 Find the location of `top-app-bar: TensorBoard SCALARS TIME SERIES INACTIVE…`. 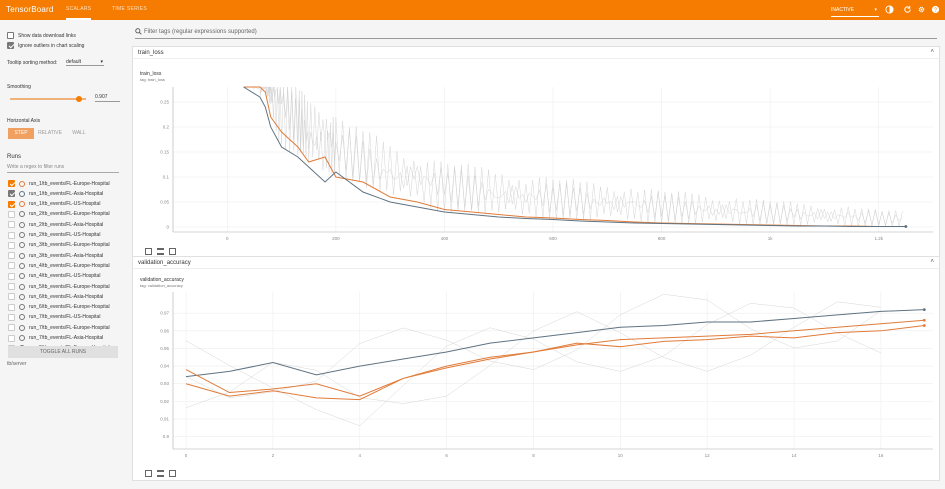

top-app-bar: TensorBoard SCALARS TIME SERIES INACTIVE… is located at coordinates (472, 10).